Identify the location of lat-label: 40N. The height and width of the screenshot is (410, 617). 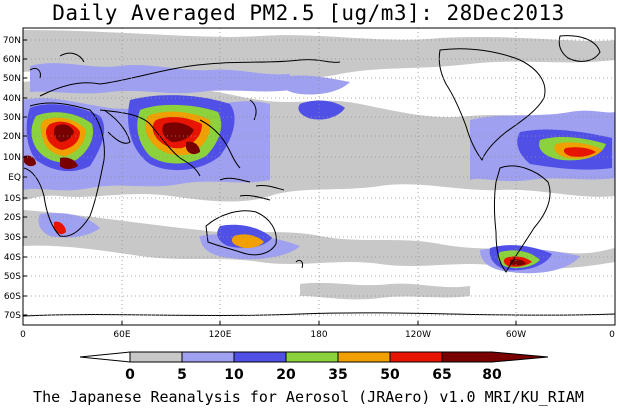
(12, 99).